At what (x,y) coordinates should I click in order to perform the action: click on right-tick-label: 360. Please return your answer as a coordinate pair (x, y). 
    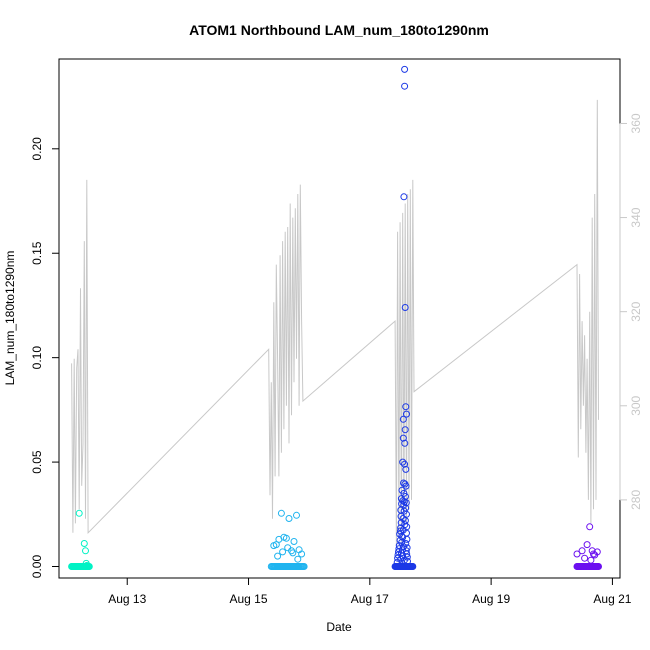
    Looking at the image, I should click on (636, 123).